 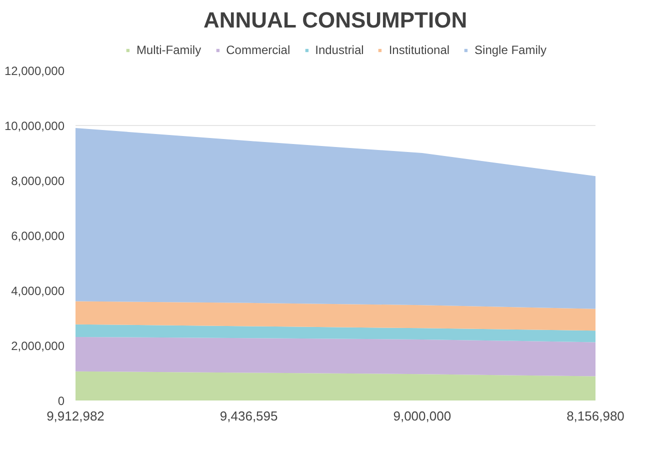 I want to click on x-tick-label: 9,000,000, so click(x=422, y=416).